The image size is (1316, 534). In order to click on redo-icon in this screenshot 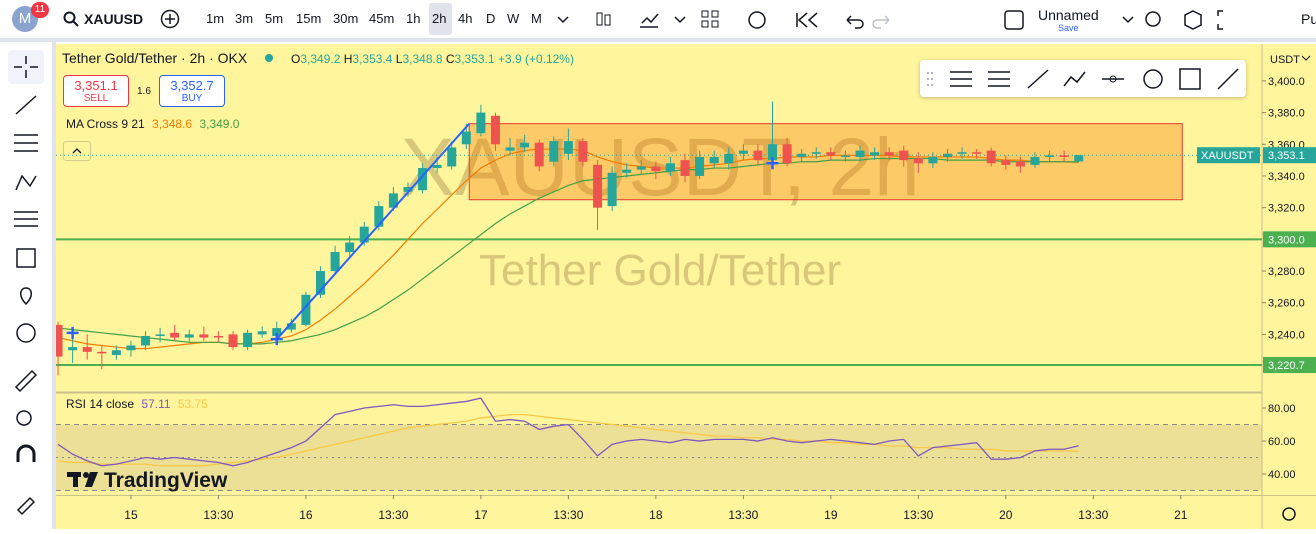, I will do `click(881, 22)`.